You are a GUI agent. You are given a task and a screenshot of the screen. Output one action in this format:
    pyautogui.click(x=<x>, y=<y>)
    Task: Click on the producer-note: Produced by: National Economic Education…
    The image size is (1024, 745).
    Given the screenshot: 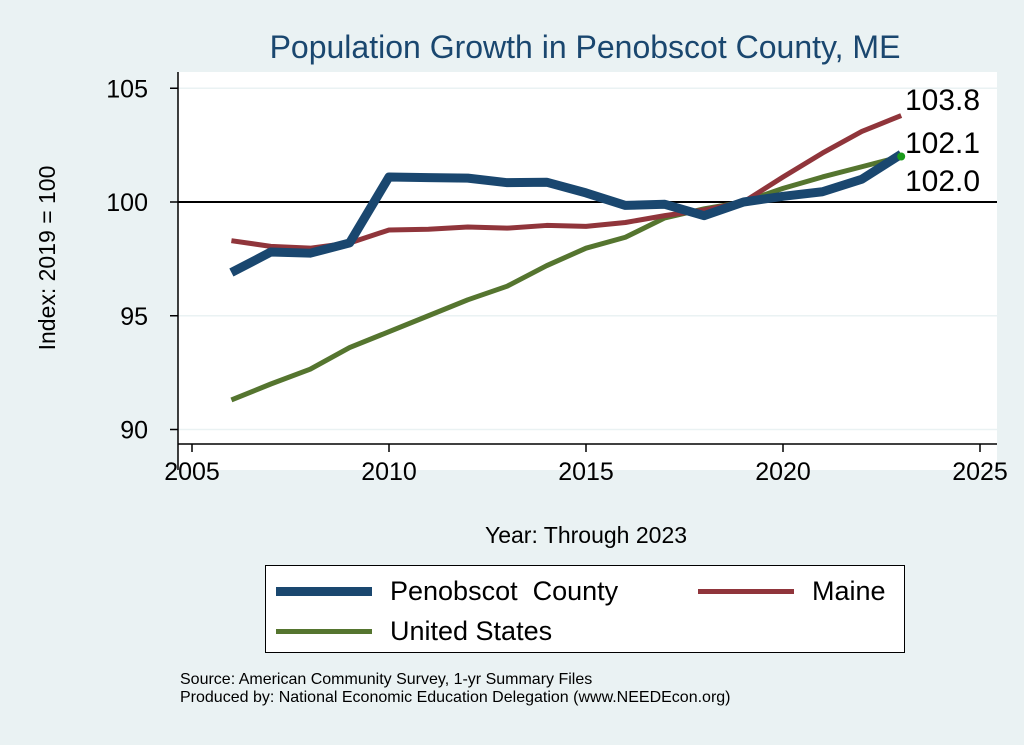 What is the action you would take?
    pyautogui.click(x=455, y=697)
    